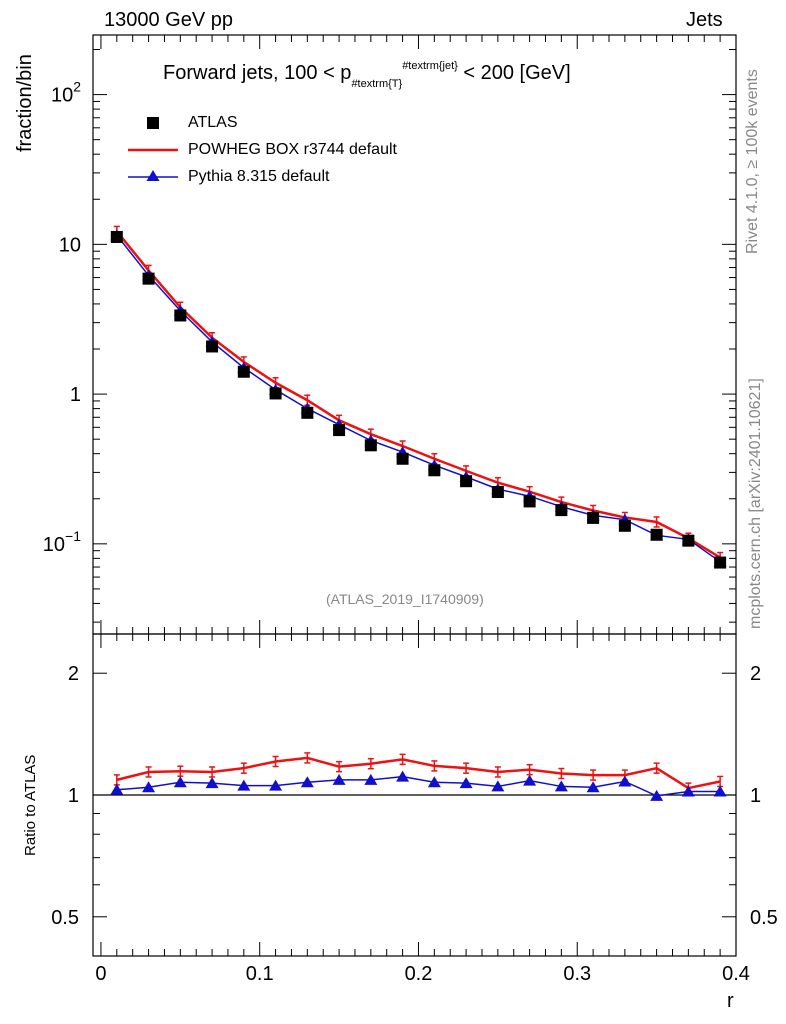 The width and height of the screenshot is (786, 1024). What do you see at coordinates (65, 918) in the screenshot?
I see `y-tick-label-left: 0.5` at bounding box center [65, 918].